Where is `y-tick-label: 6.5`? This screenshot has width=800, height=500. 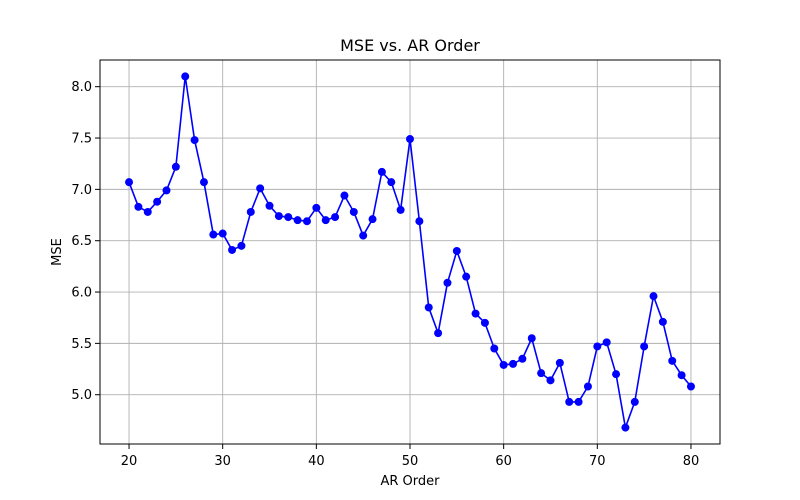
y-tick-label: 6.5 is located at coordinates (81, 241).